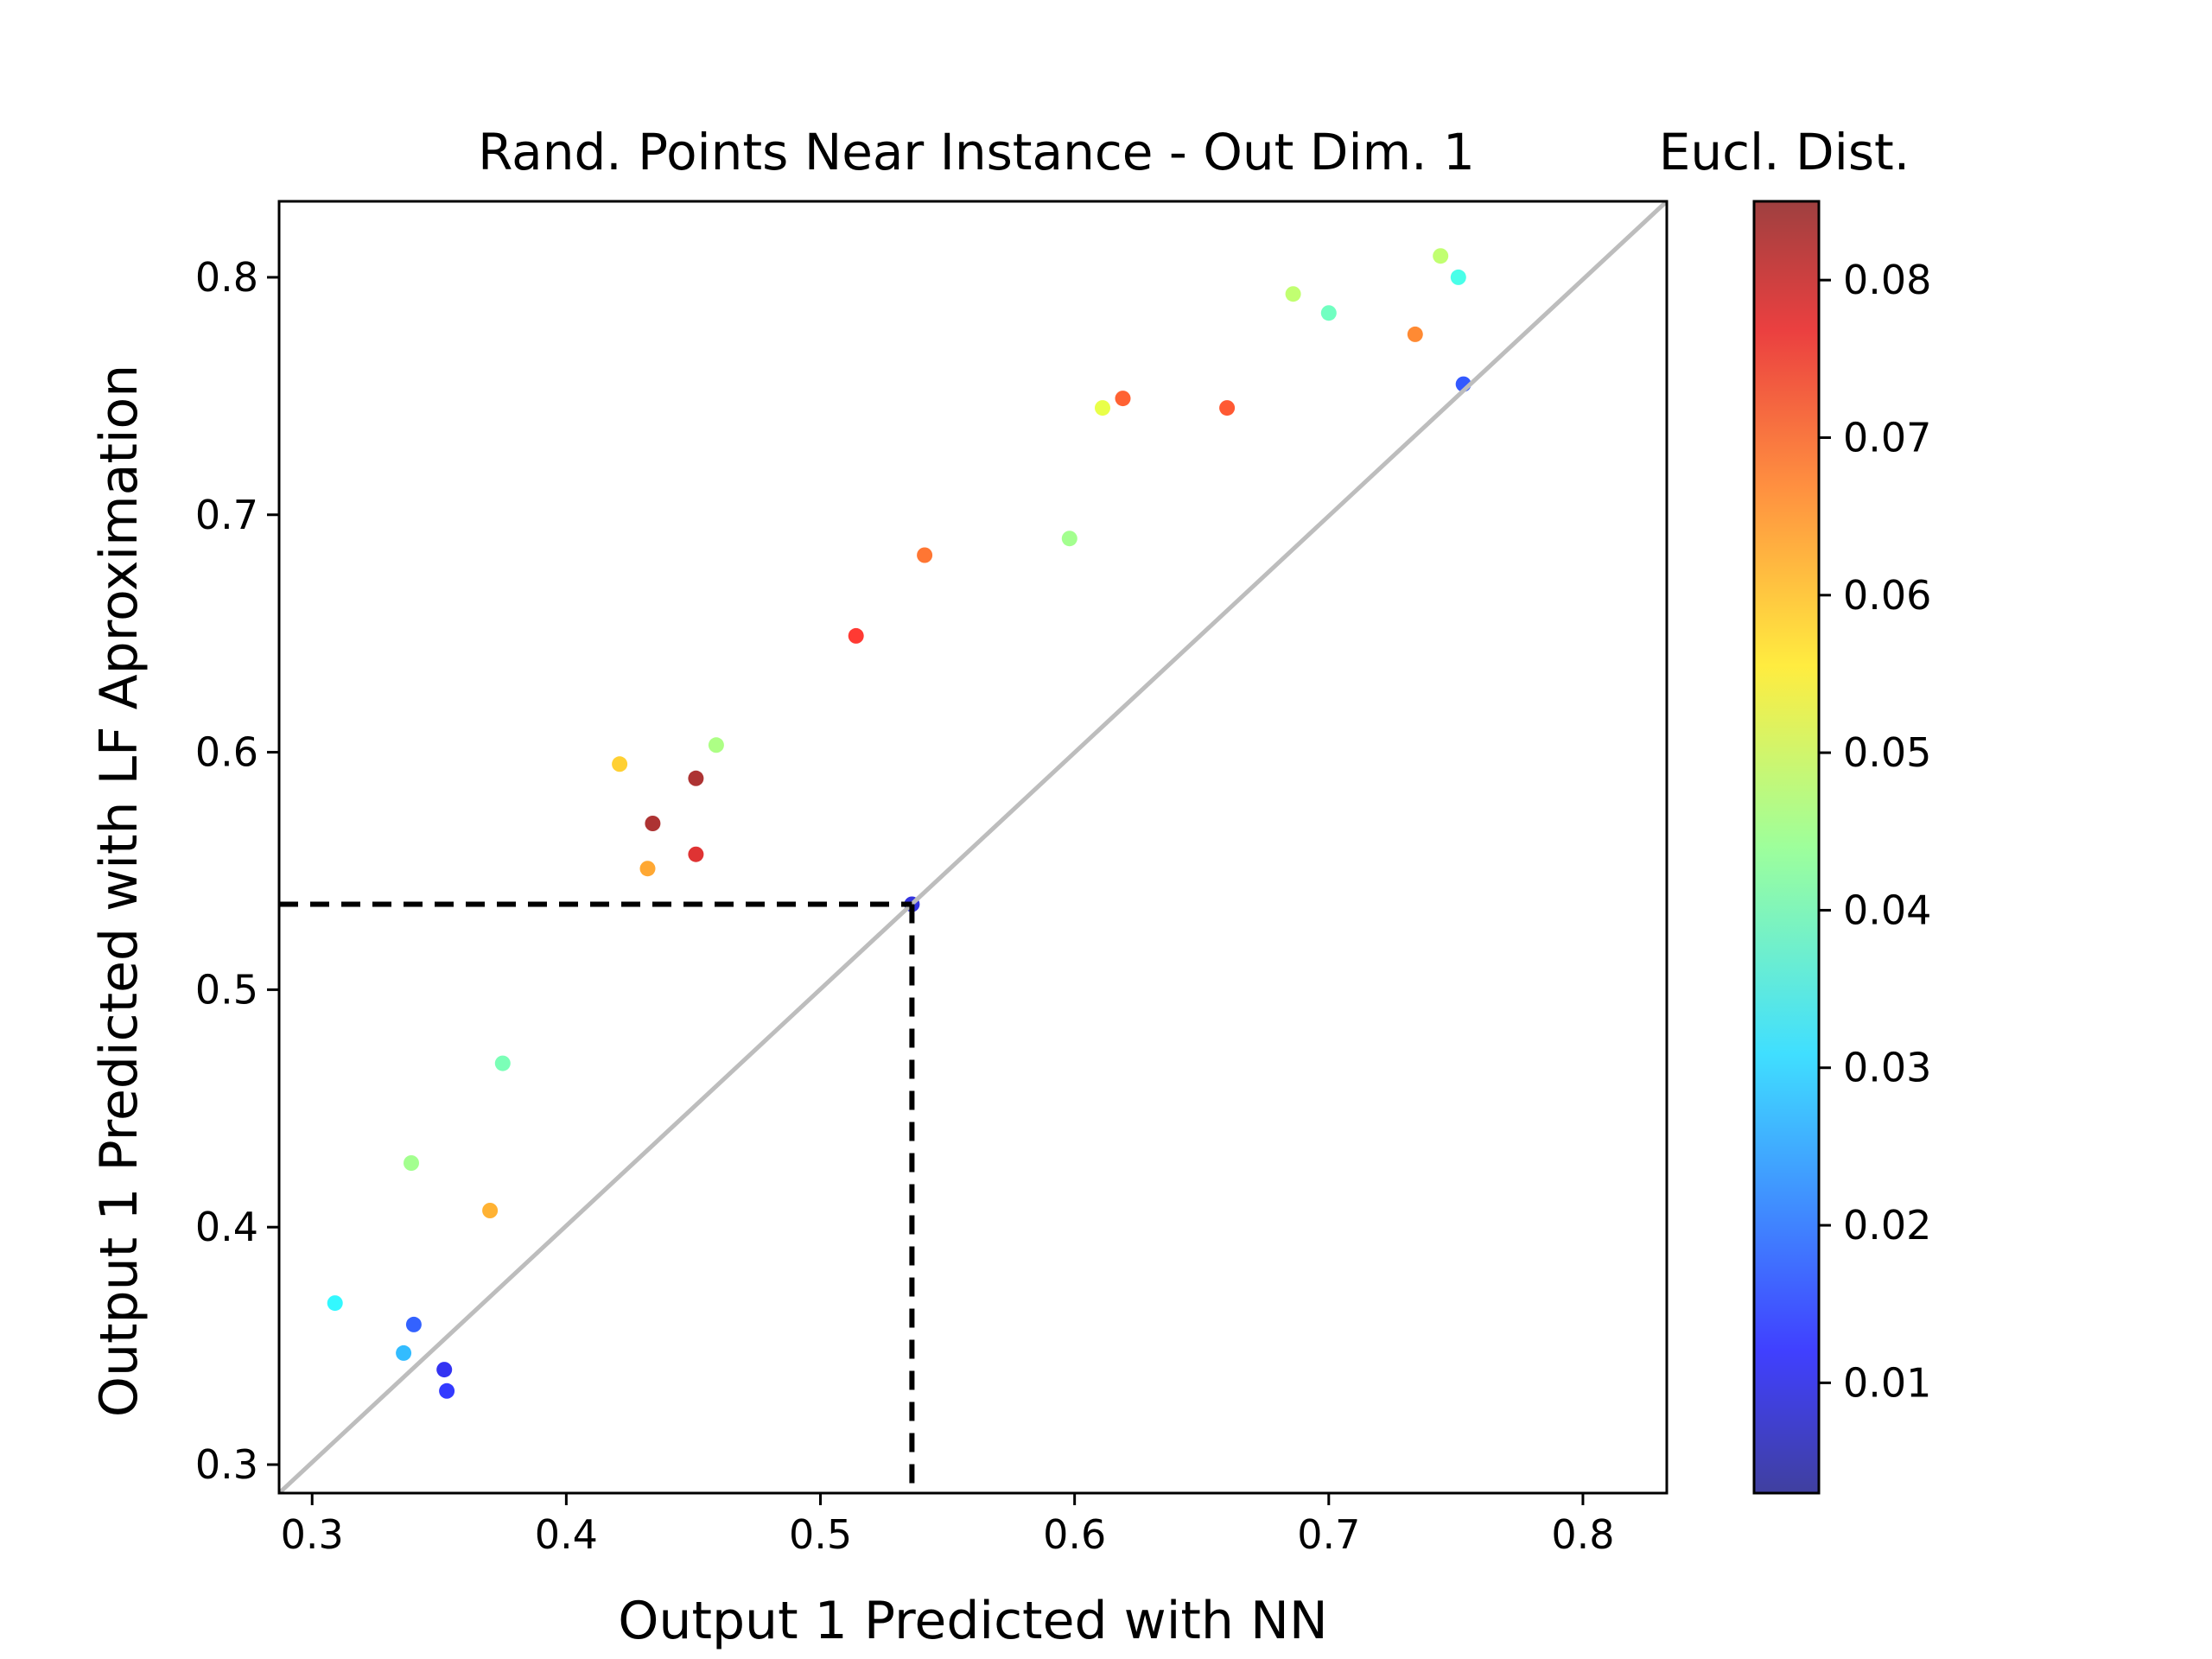 The image size is (2212, 1659). What do you see at coordinates (226, 1464) in the screenshot?
I see `y-tick-label: 0.3` at bounding box center [226, 1464].